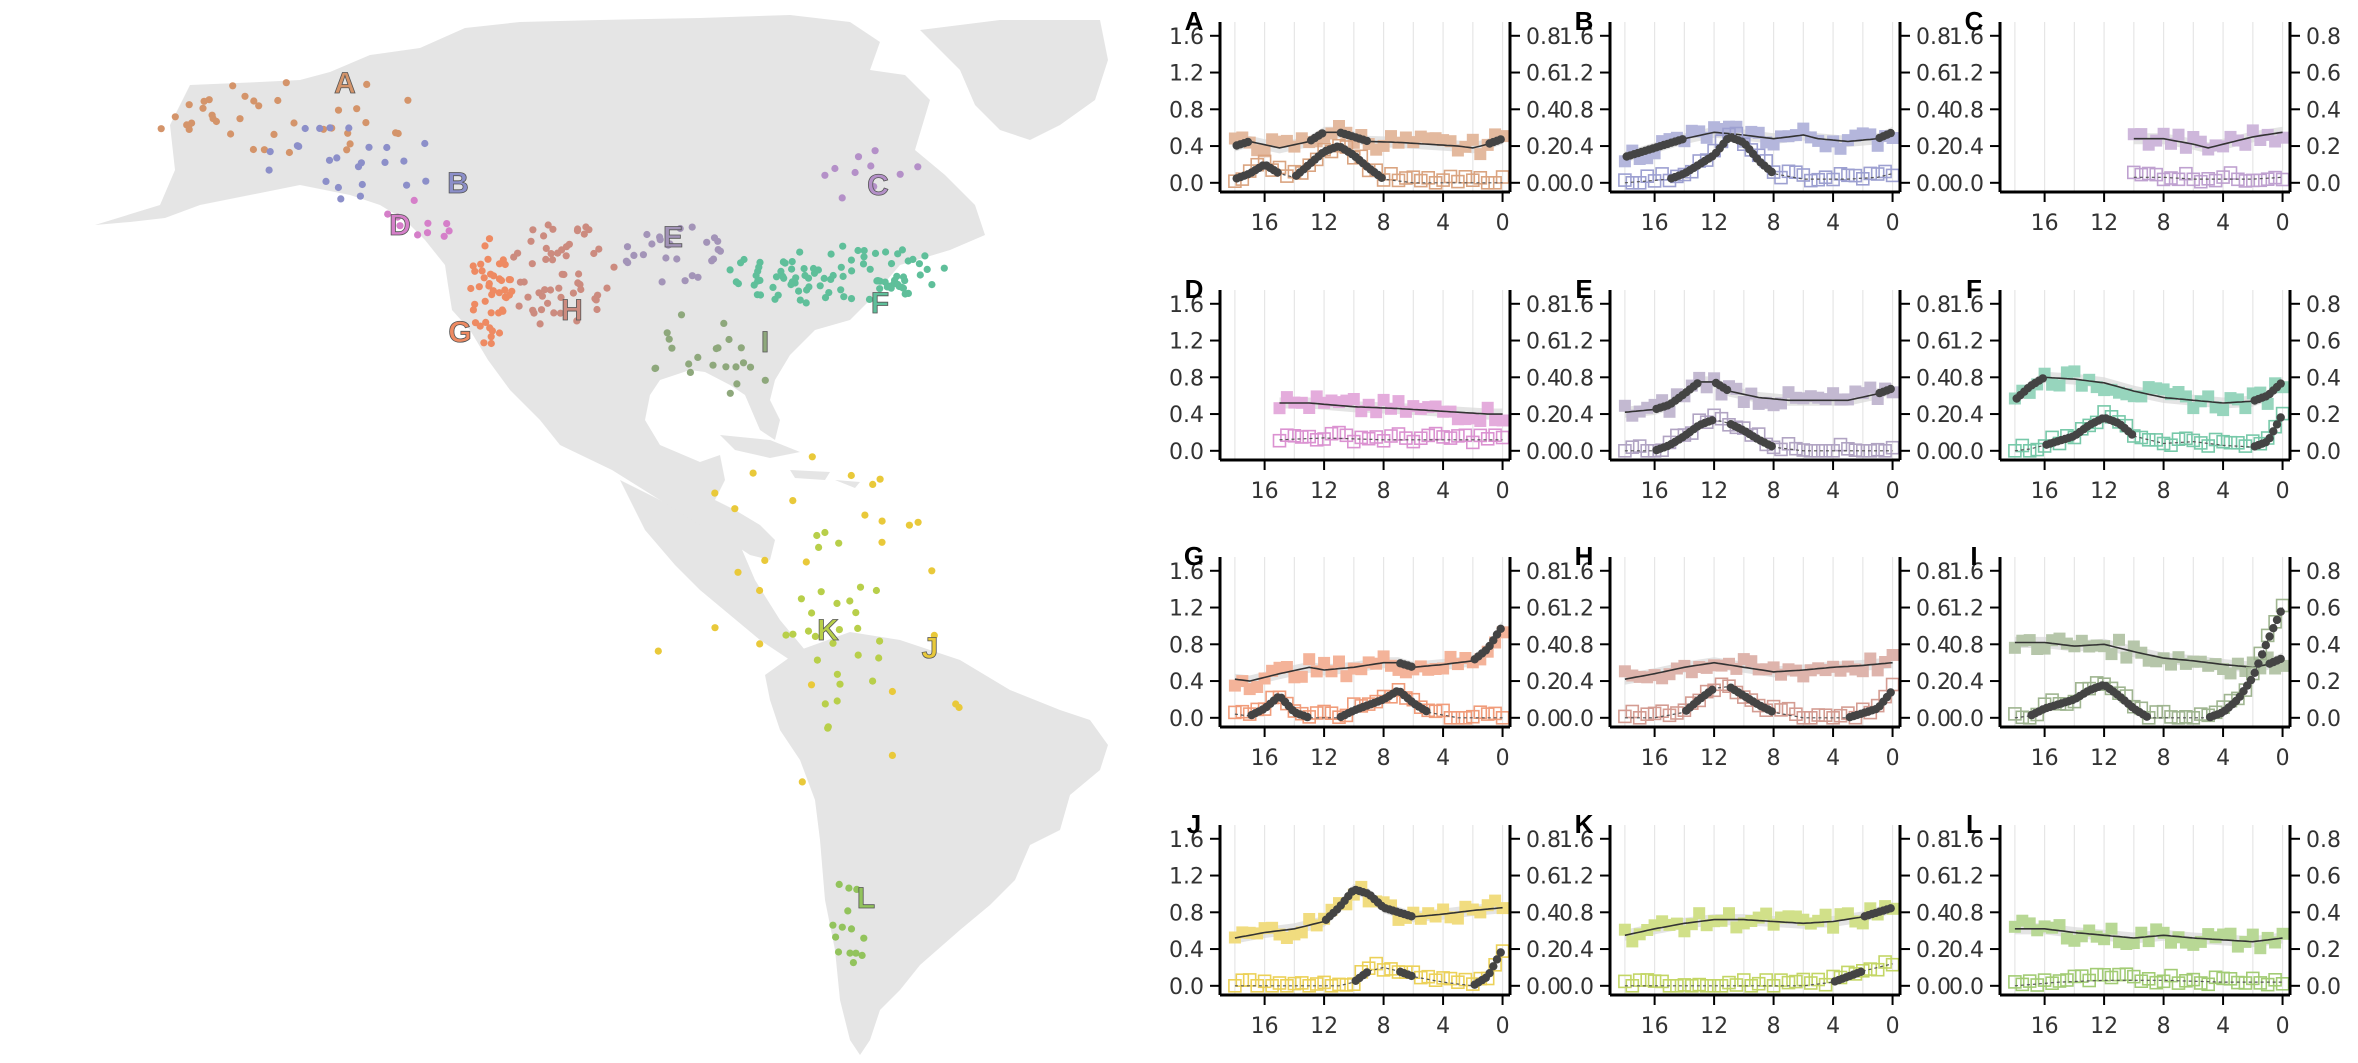  What do you see at coordinates (1500, 628) in the screenshot?
I see `left-trend-dot` at bounding box center [1500, 628].